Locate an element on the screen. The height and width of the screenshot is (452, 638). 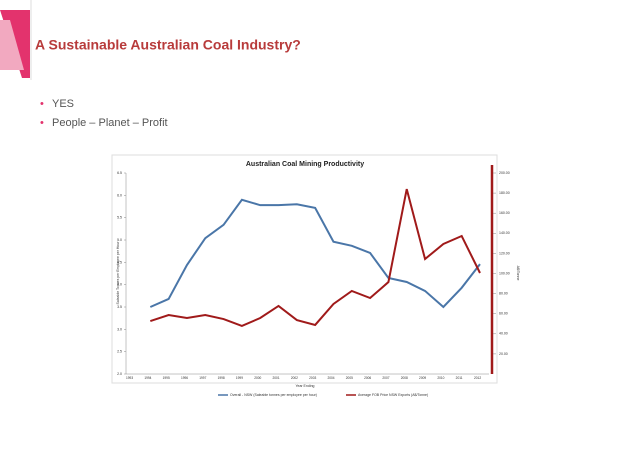
y-tick-label: 5.5 is located at coordinates (119, 218).